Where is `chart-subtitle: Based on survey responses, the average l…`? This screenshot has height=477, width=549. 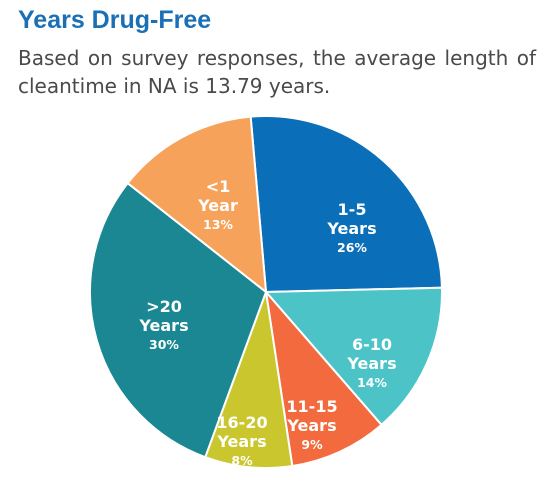
chart-subtitle: Based on survey responses, the average l… is located at coordinates (277, 72).